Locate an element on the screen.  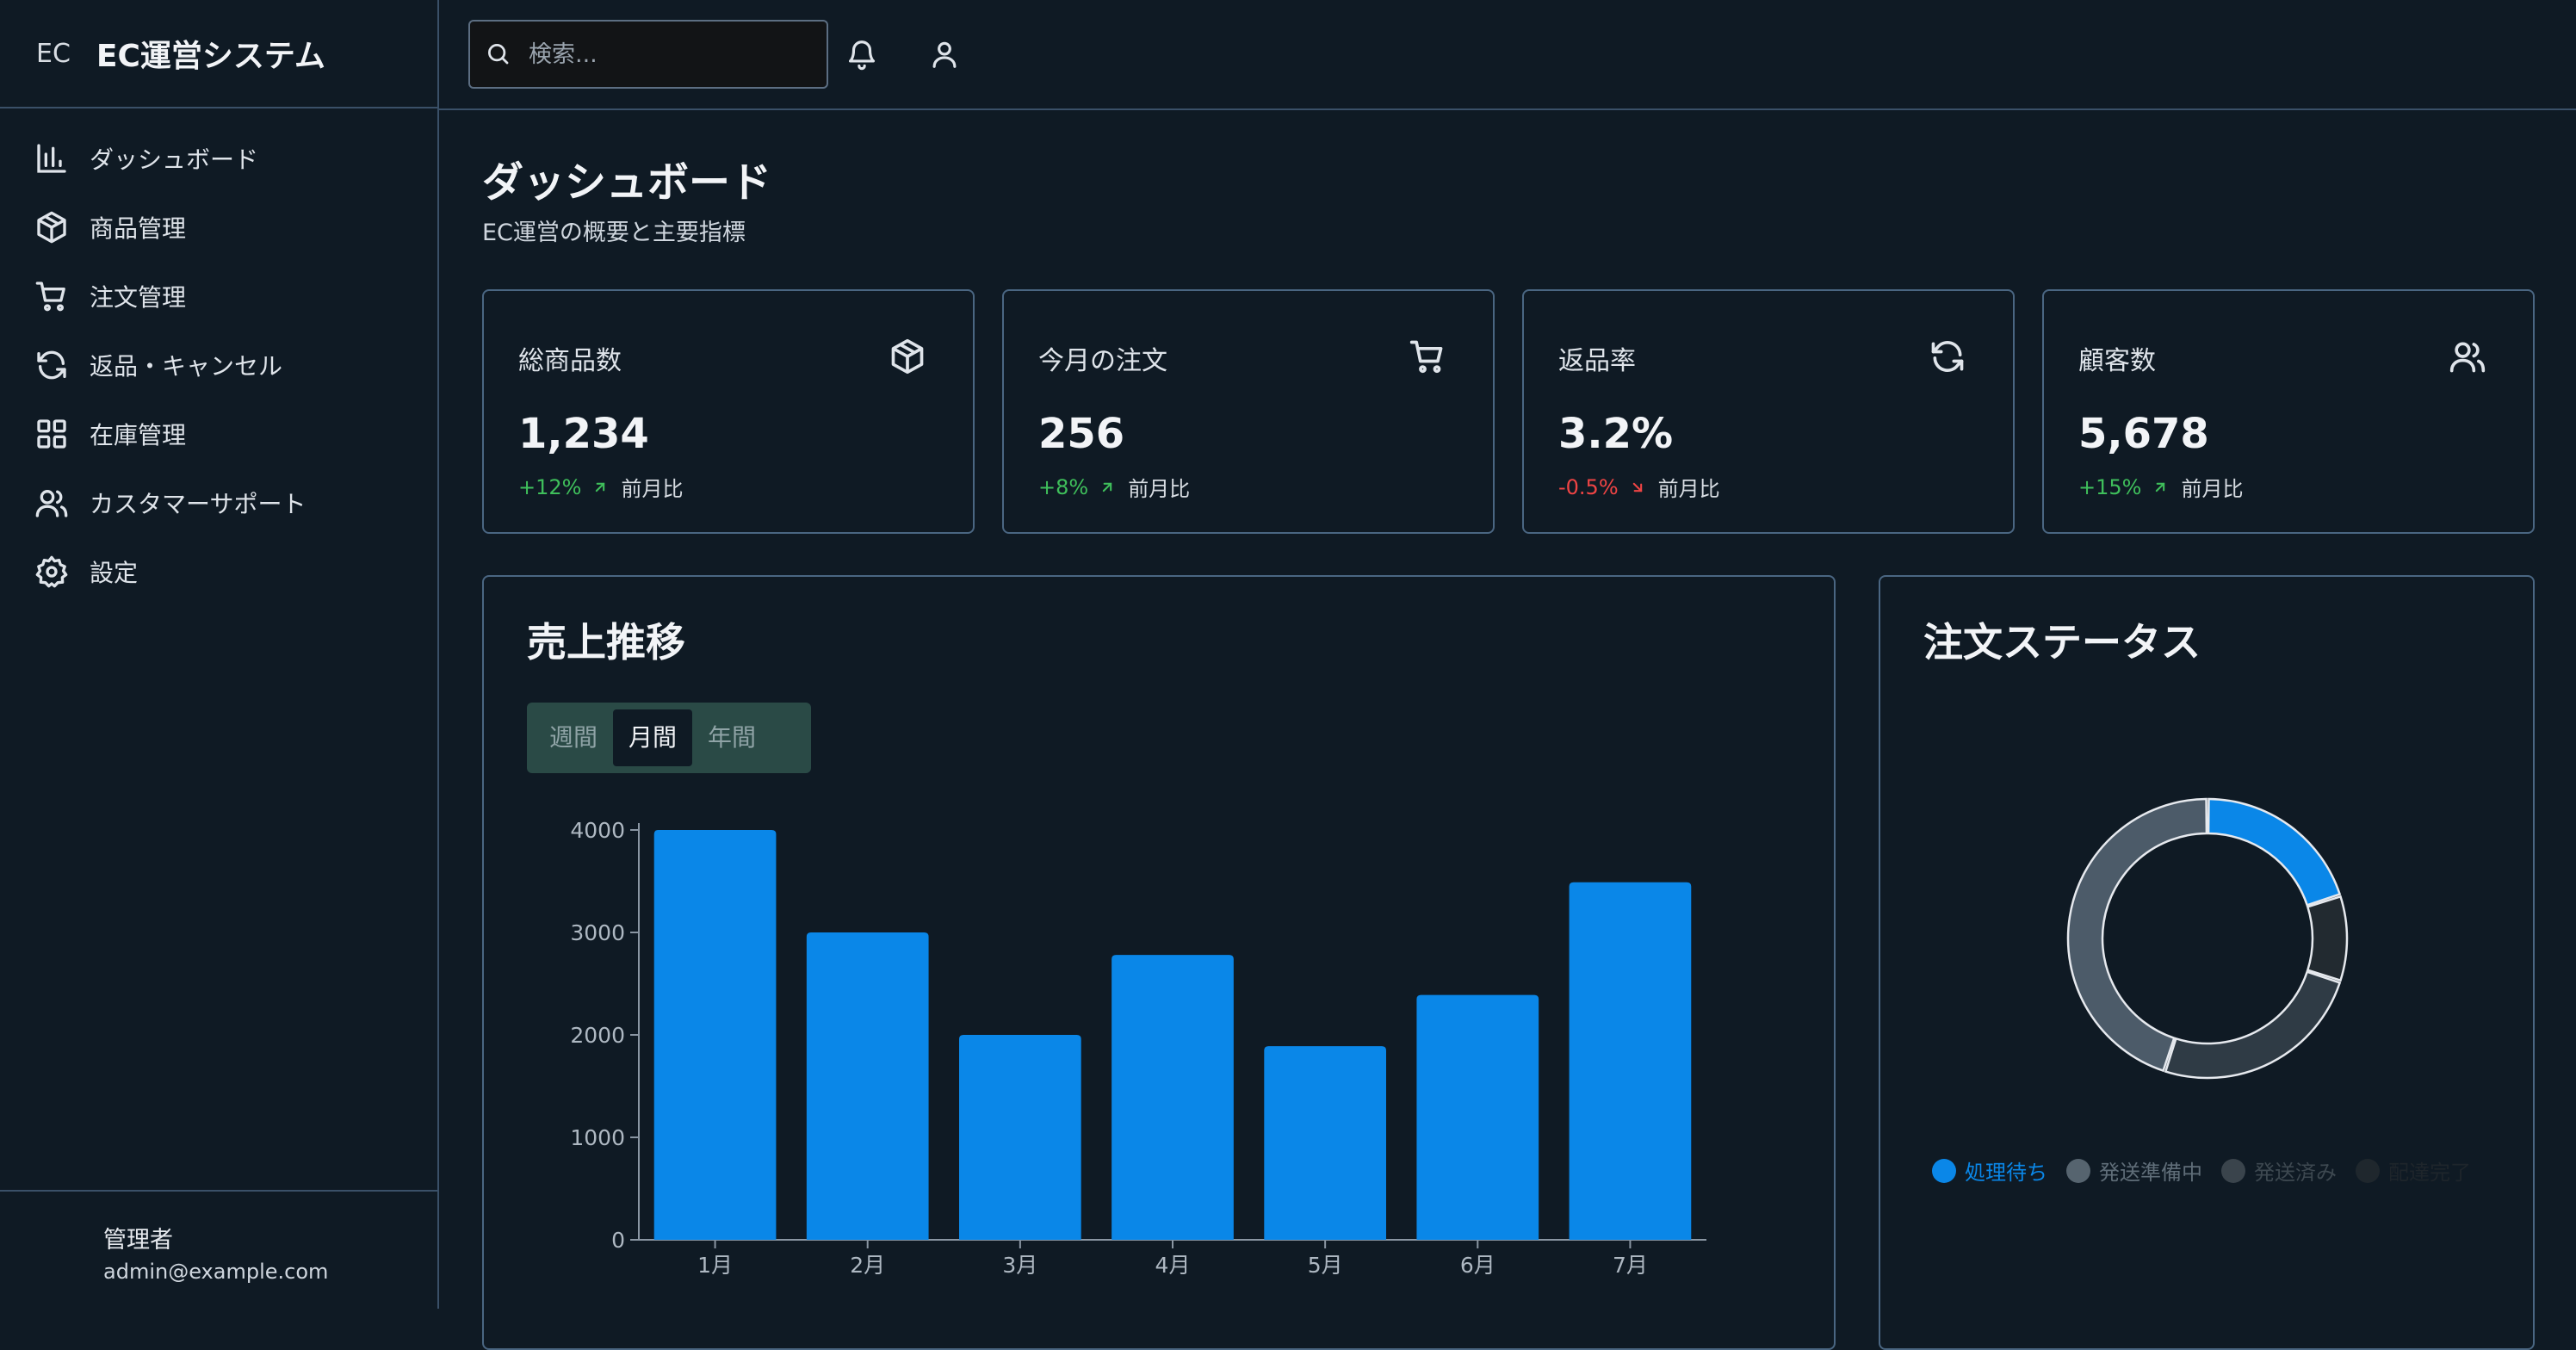
sidebar-item-label: 商品管理 is located at coordinates (138, 228).